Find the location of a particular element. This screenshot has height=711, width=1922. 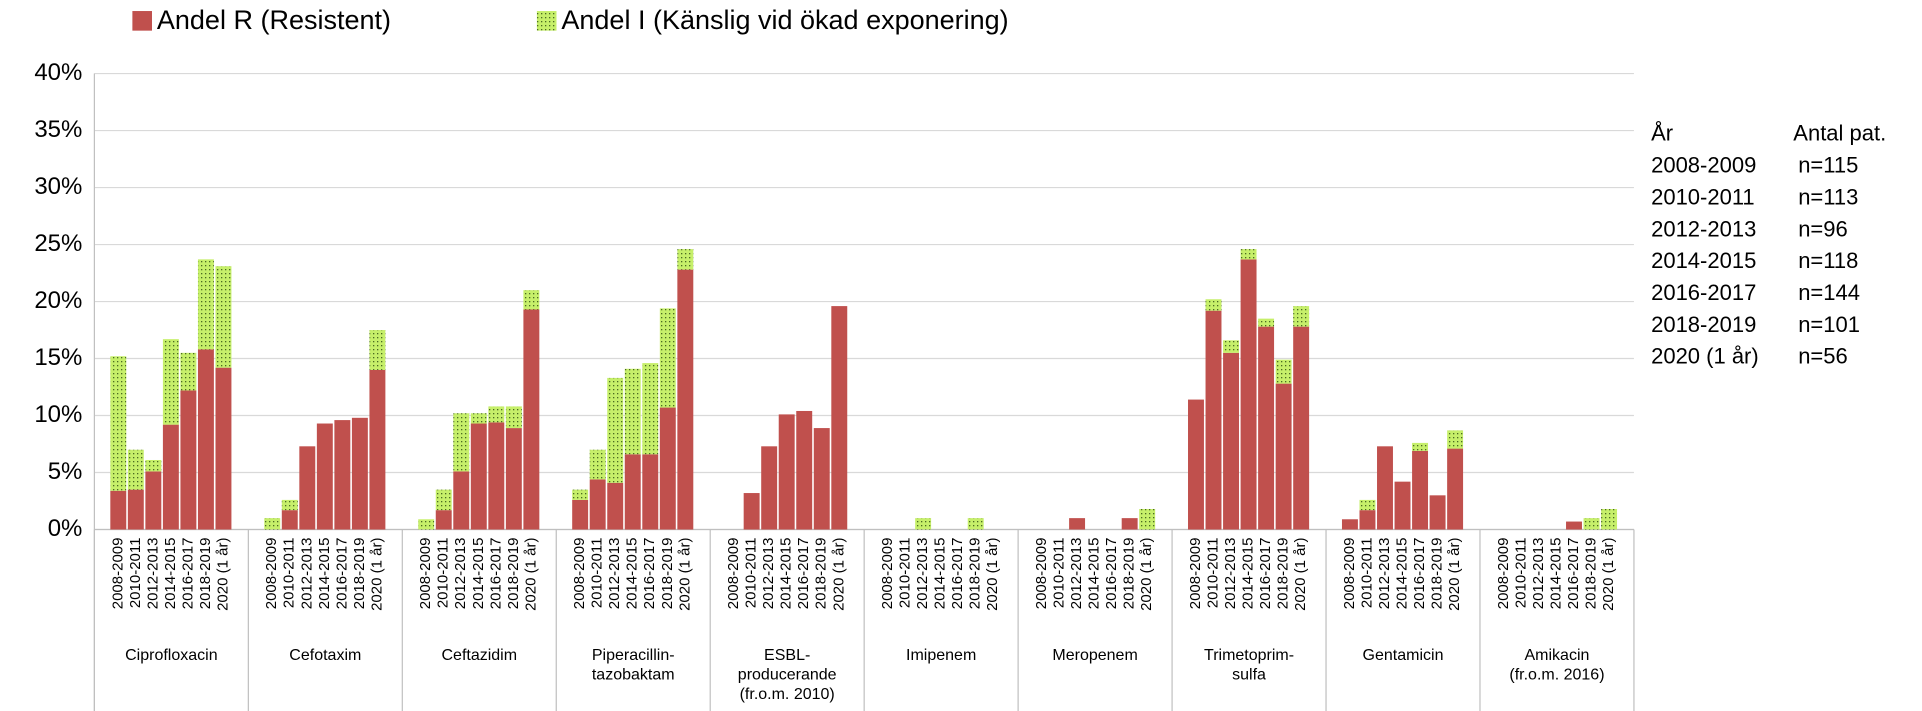

table-cell: n=115 is located at coordinates (1828, 165).